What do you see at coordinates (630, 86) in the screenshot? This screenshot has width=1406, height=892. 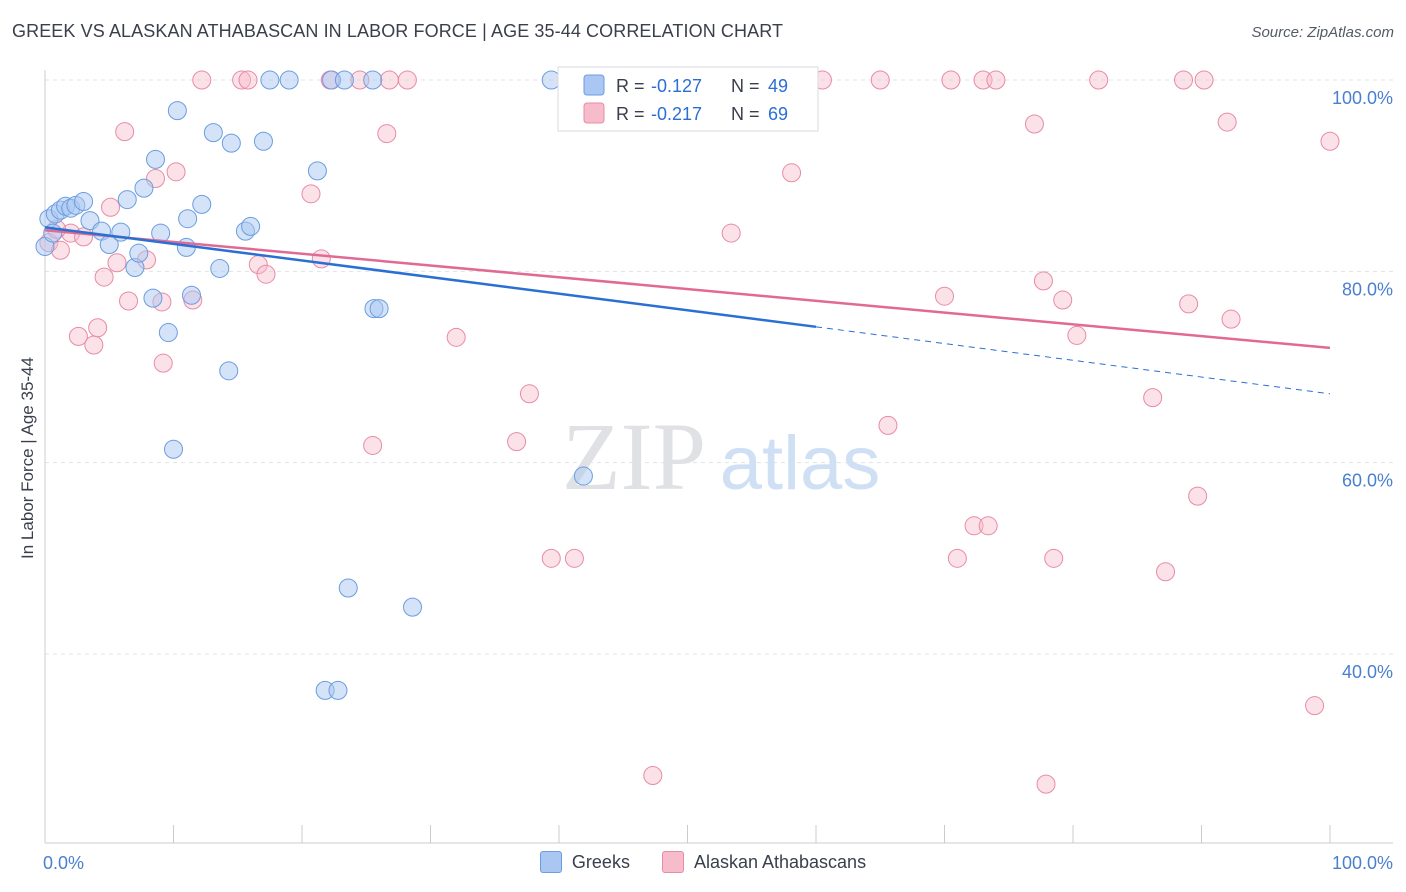 I see `legend-r-label-greek: R =` at bounding box center [630, 86].